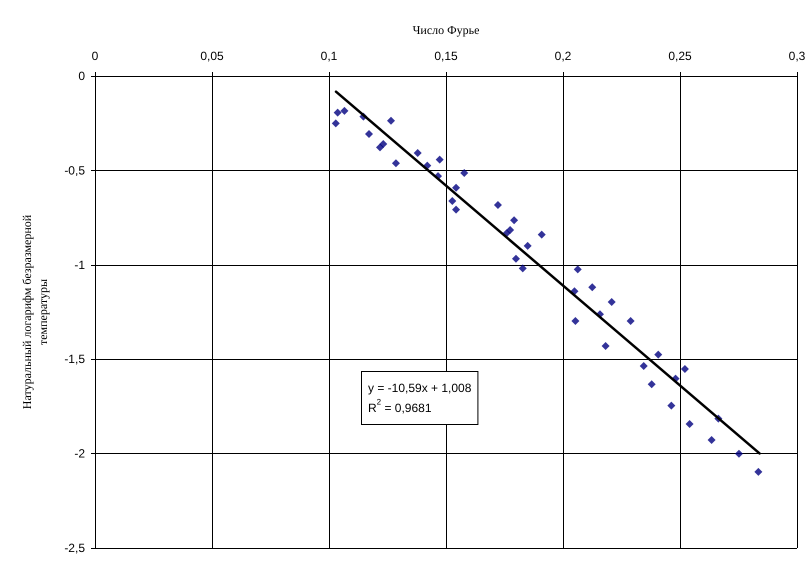 This screenshot has height=561, width=810. Describe the element at coordinates (680, 56) in the screenshot. I see `x-tick-label: 0,25` at that location.